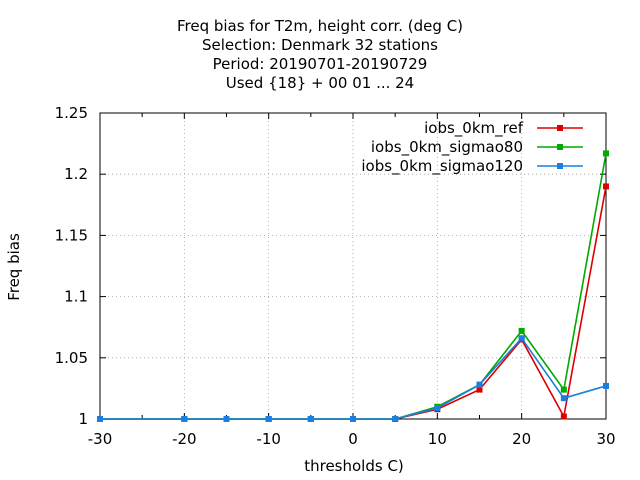 The height and width of the screenshot is (480, 640). I want to click on x-axis-label: thresholds C), so click(354, 466).